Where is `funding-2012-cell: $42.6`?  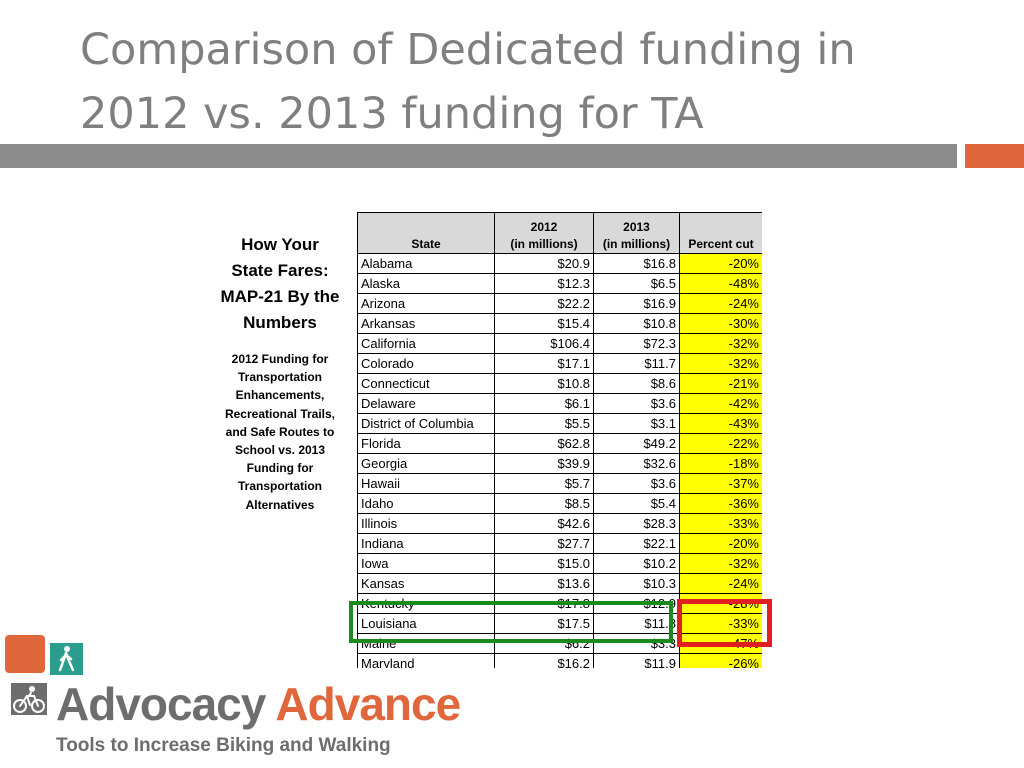 funding-2012-cell: $42.6 is located at coordinates (544, 523).